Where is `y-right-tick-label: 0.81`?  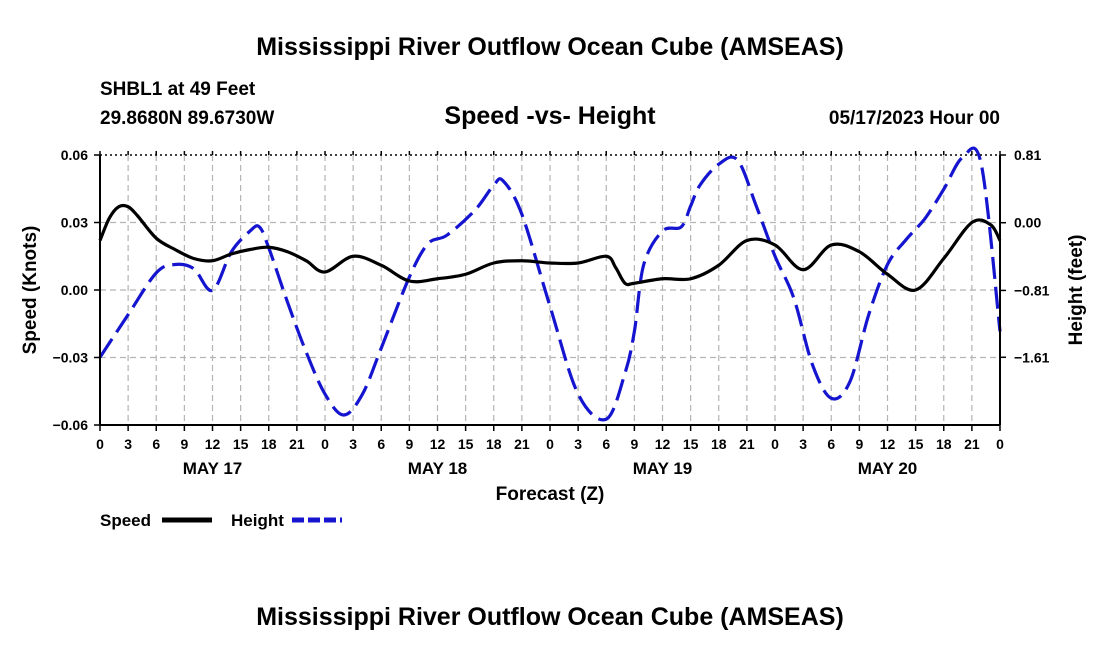
y-right-tick-label: 0.81 is located at coordinates (1027, 155).